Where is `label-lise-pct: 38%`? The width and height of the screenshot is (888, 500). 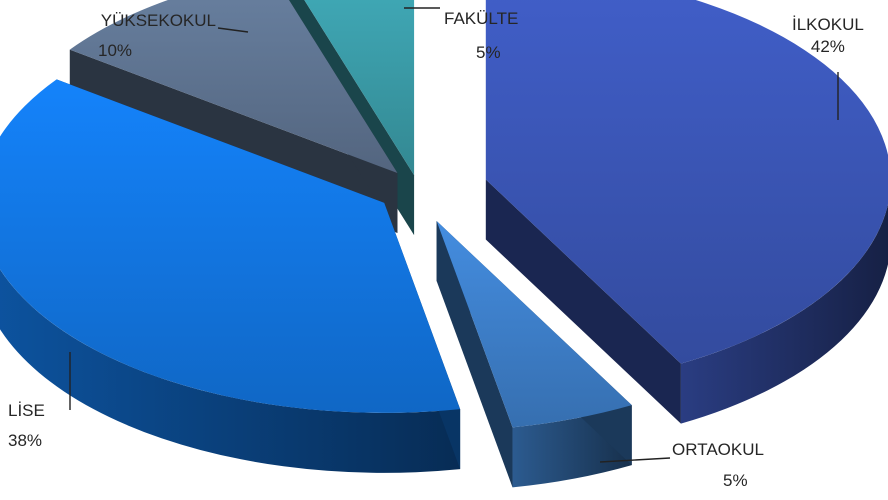
label-lise-pct: 38% is located at coordinates (25, 440).